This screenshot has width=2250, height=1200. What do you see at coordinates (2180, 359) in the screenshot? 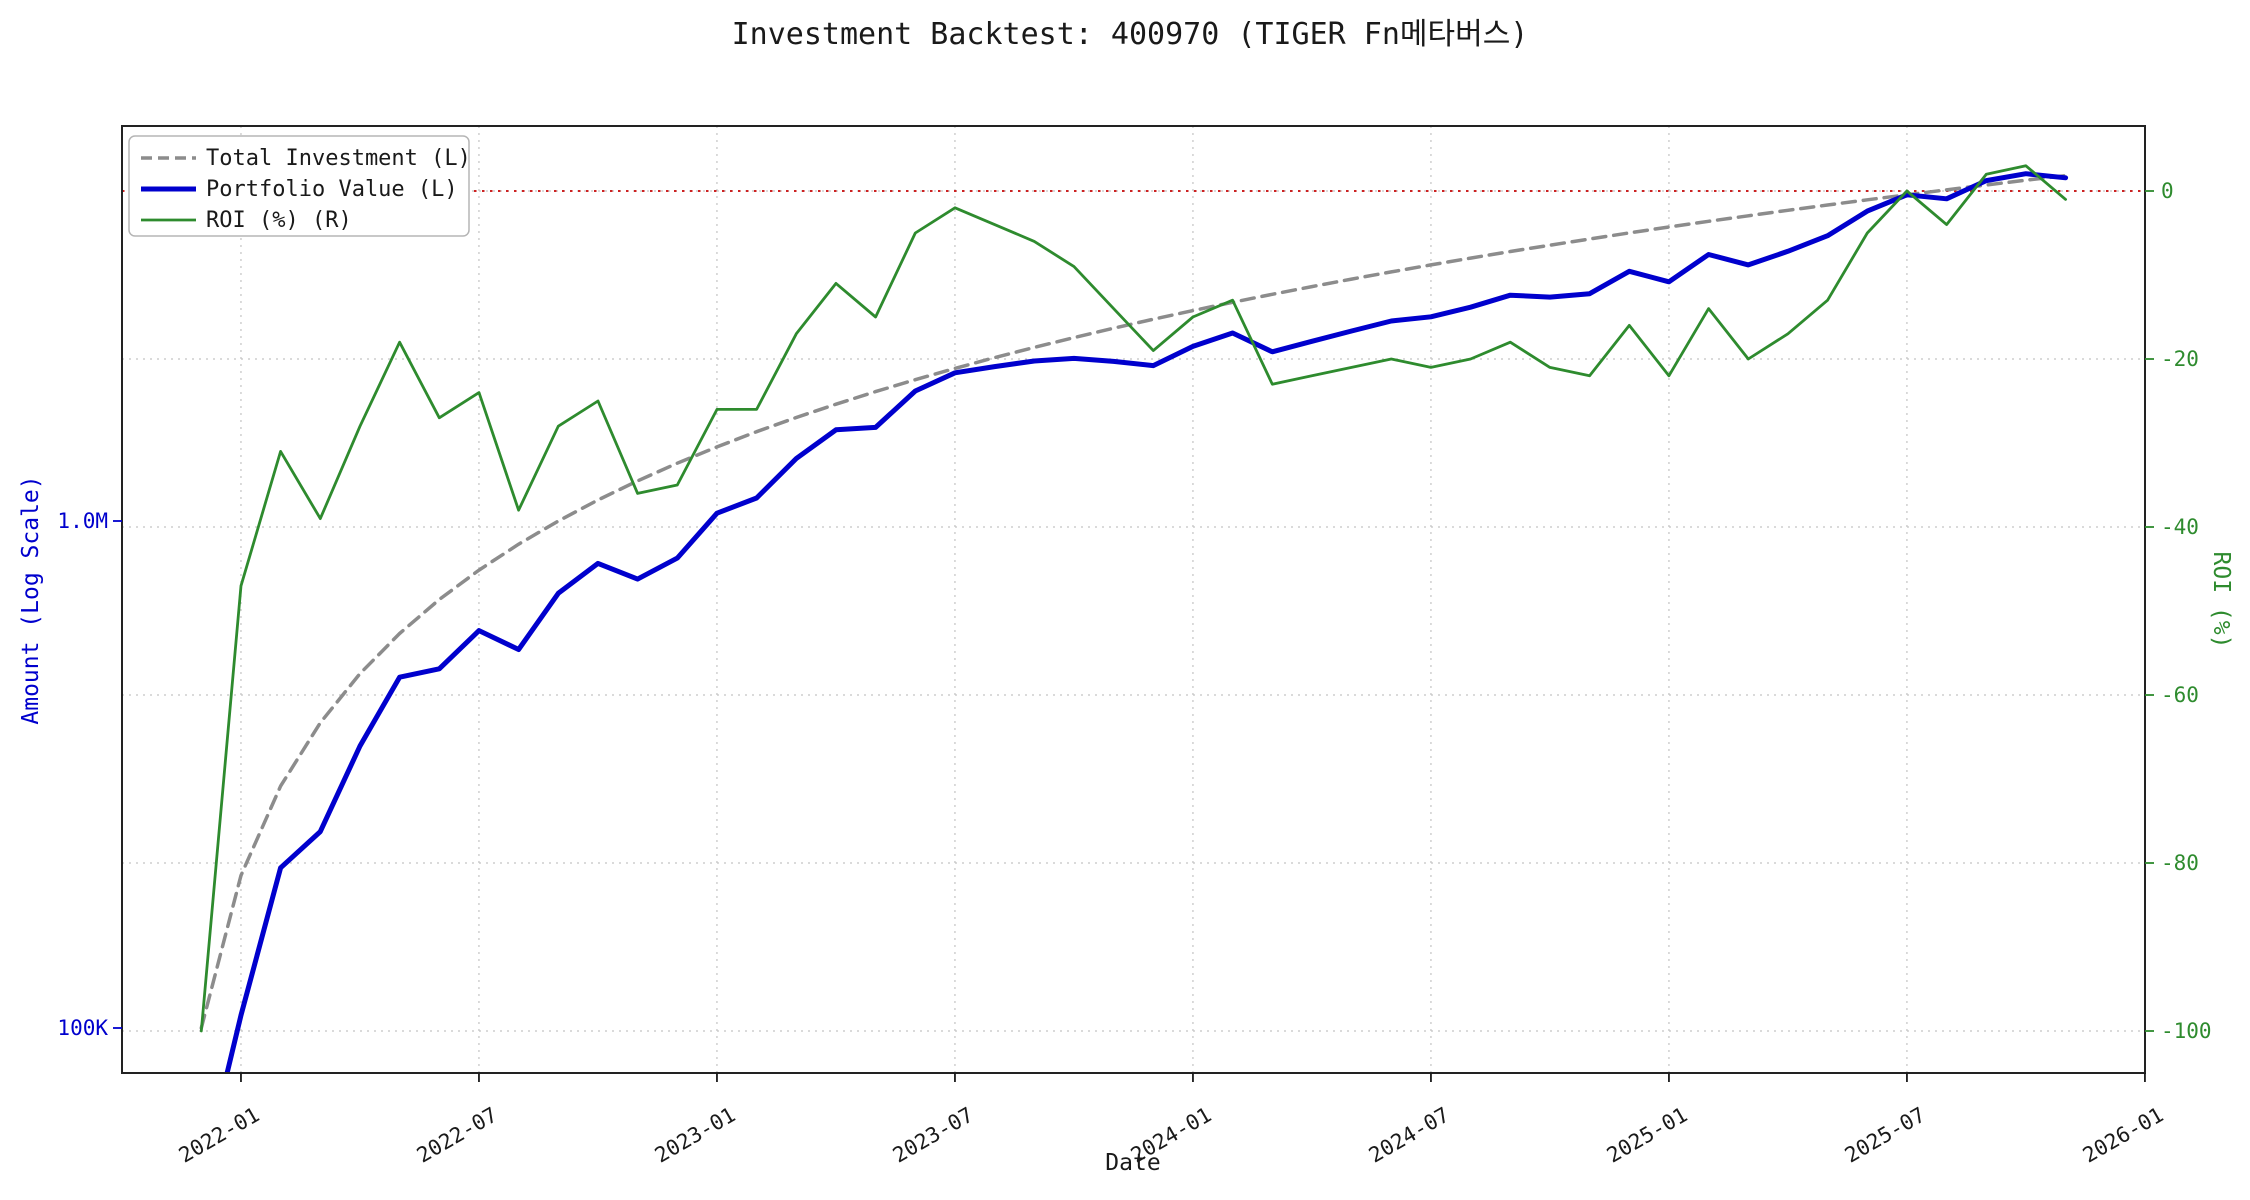
I see `right-tick-label: -20` at bounding box center [2180, 359].